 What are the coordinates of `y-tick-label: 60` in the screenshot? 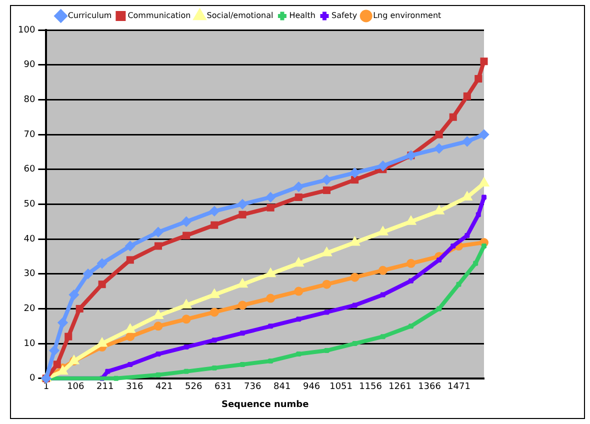 It's located at (30, 169).